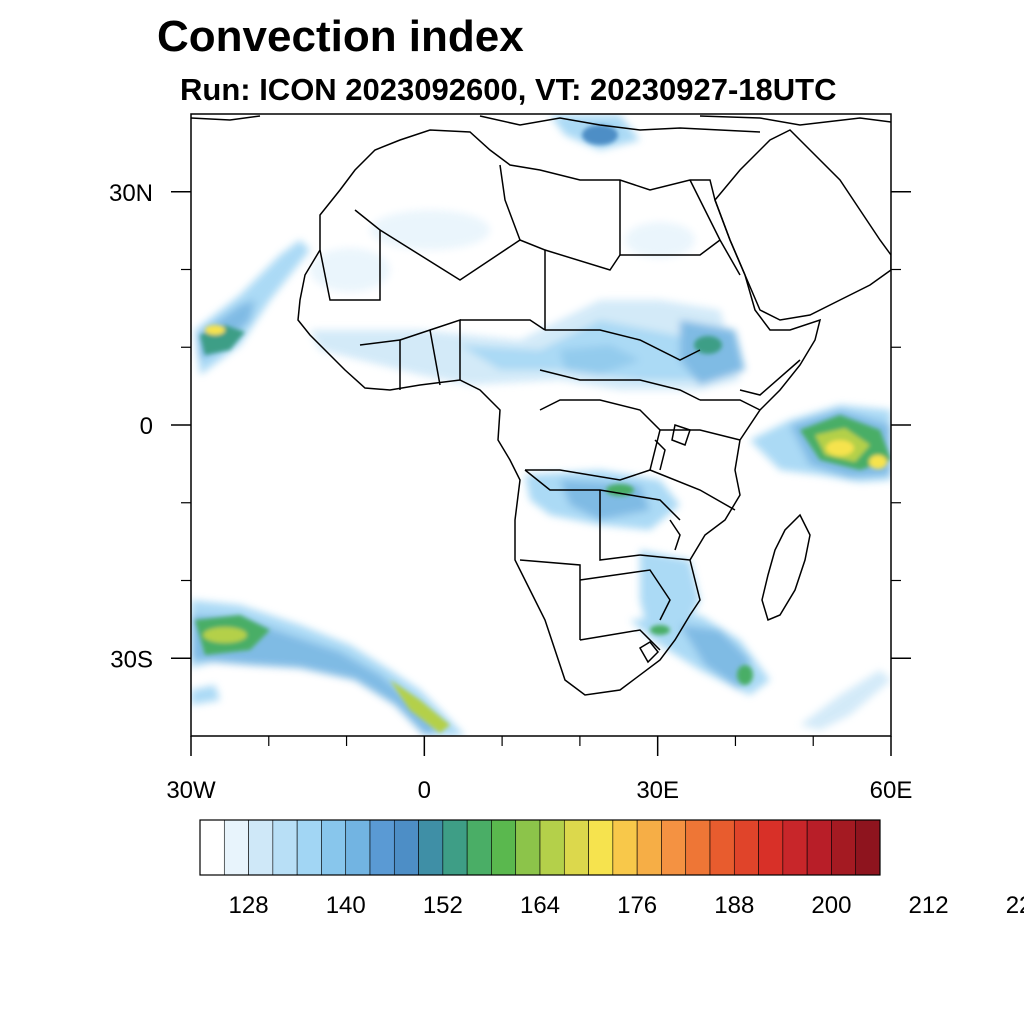 The width and height of the screenshot is (1024, 1029). What do you see at coordinates (1015, 905) in the screenshot?
I see `colorbar-label: 224` at bounding box center [1015, 905].